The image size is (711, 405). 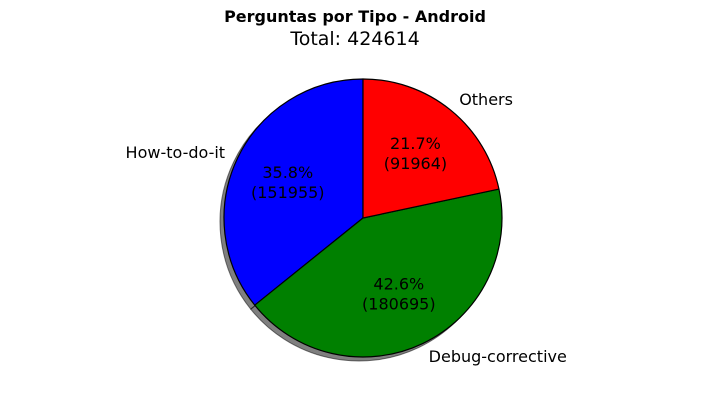 What do you see at coordinates (354, 39) in the screenshot?
I see `chart-subtitle: Total: 424614` at bounding box center [354, 39].